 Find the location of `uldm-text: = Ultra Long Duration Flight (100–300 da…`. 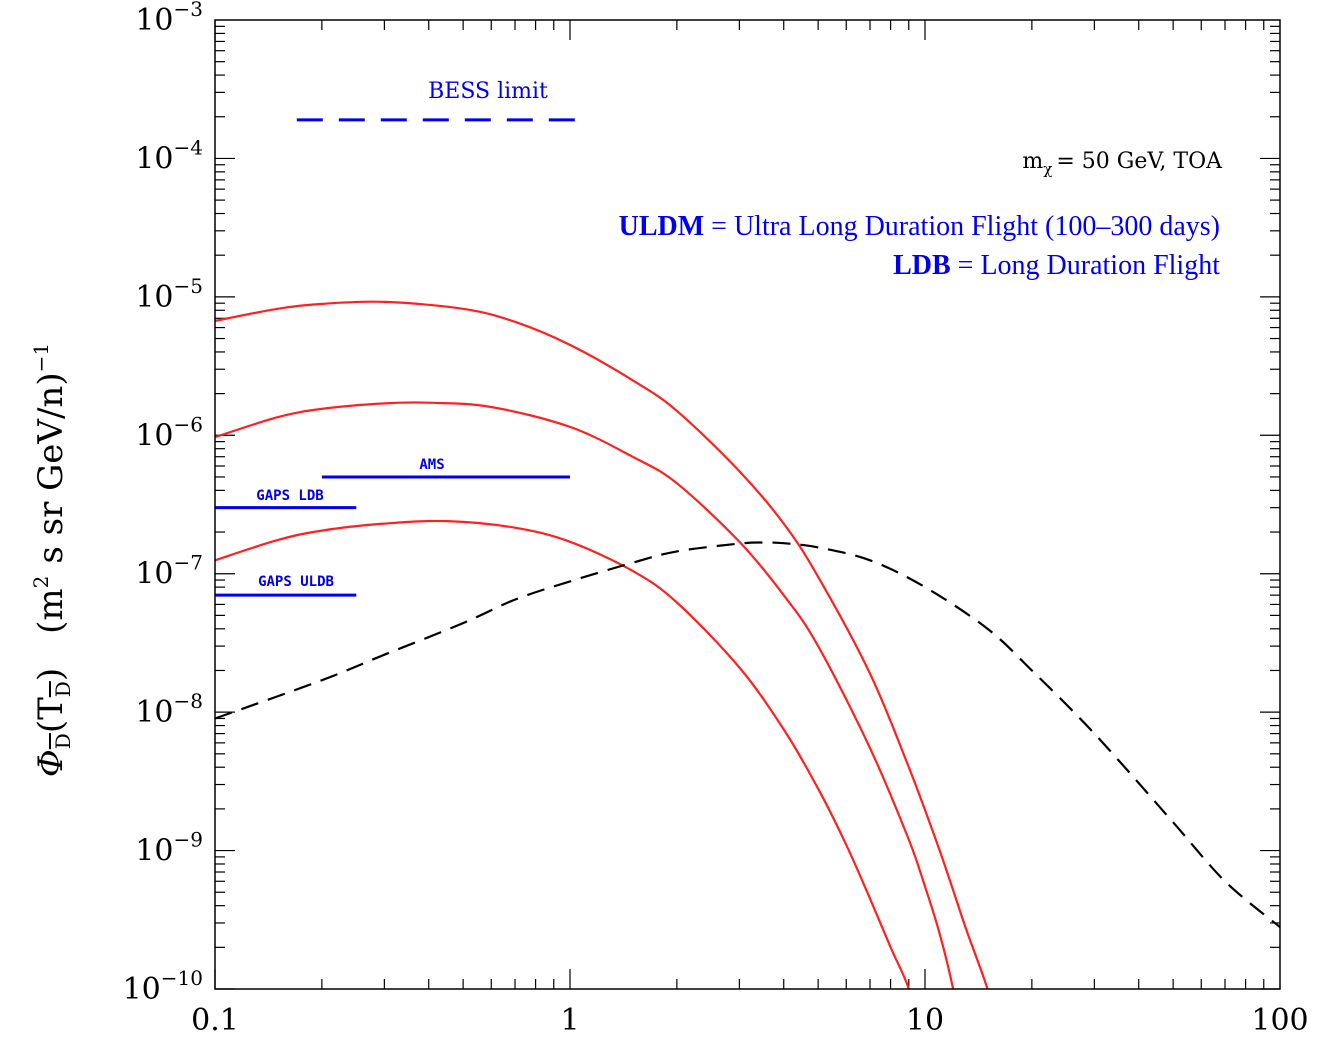

uldm-text: = Ultra Long Duration Flight (100–300 da… is located at coordinates (962, 226).